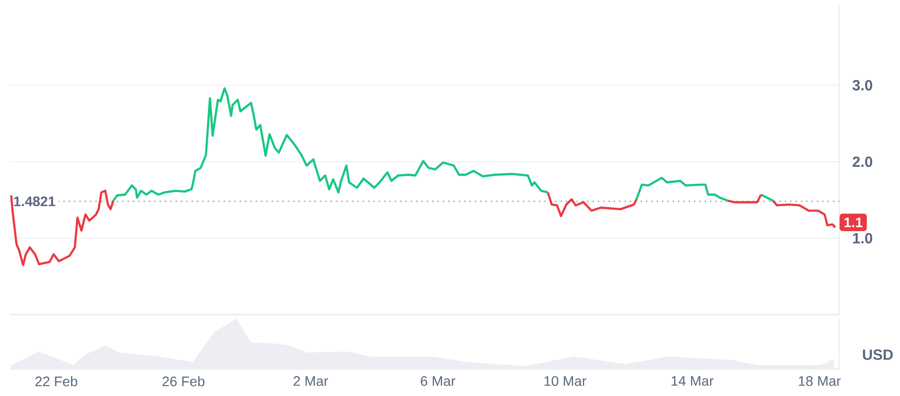 This screenshot has width=900, height=396. What do you see at coordinates (693, 381) in the screenshot?
I see `x-tick-label: 14 Mar` at bounding box center [693, 381].